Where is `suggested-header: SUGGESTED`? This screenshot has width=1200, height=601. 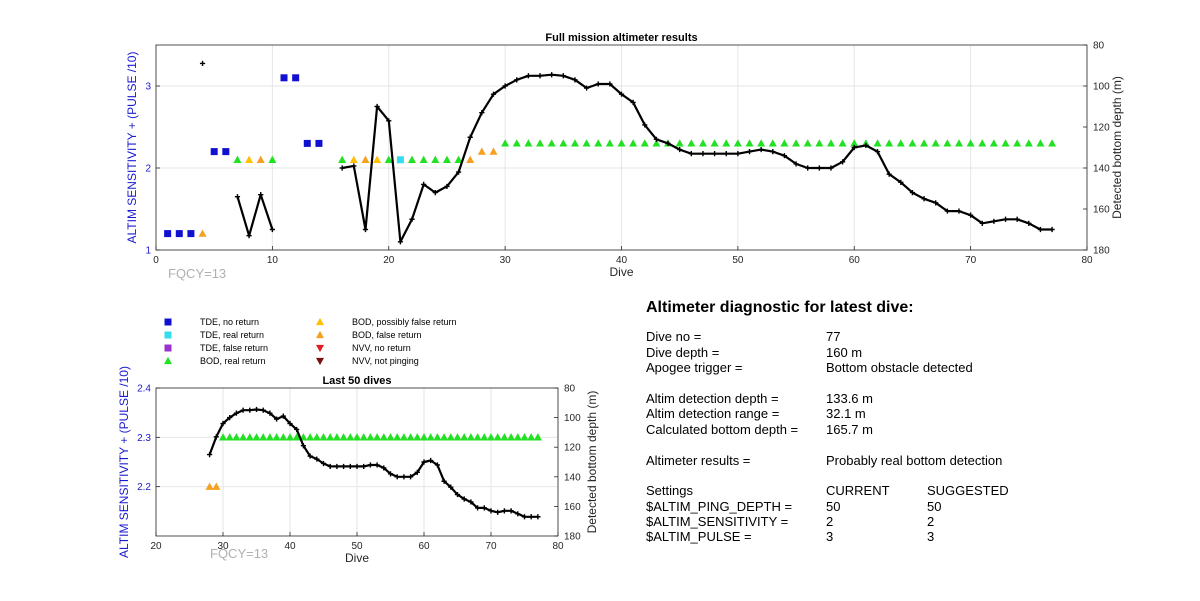
suggested-header: SUGGESTED is located at coordinates (968, 491).